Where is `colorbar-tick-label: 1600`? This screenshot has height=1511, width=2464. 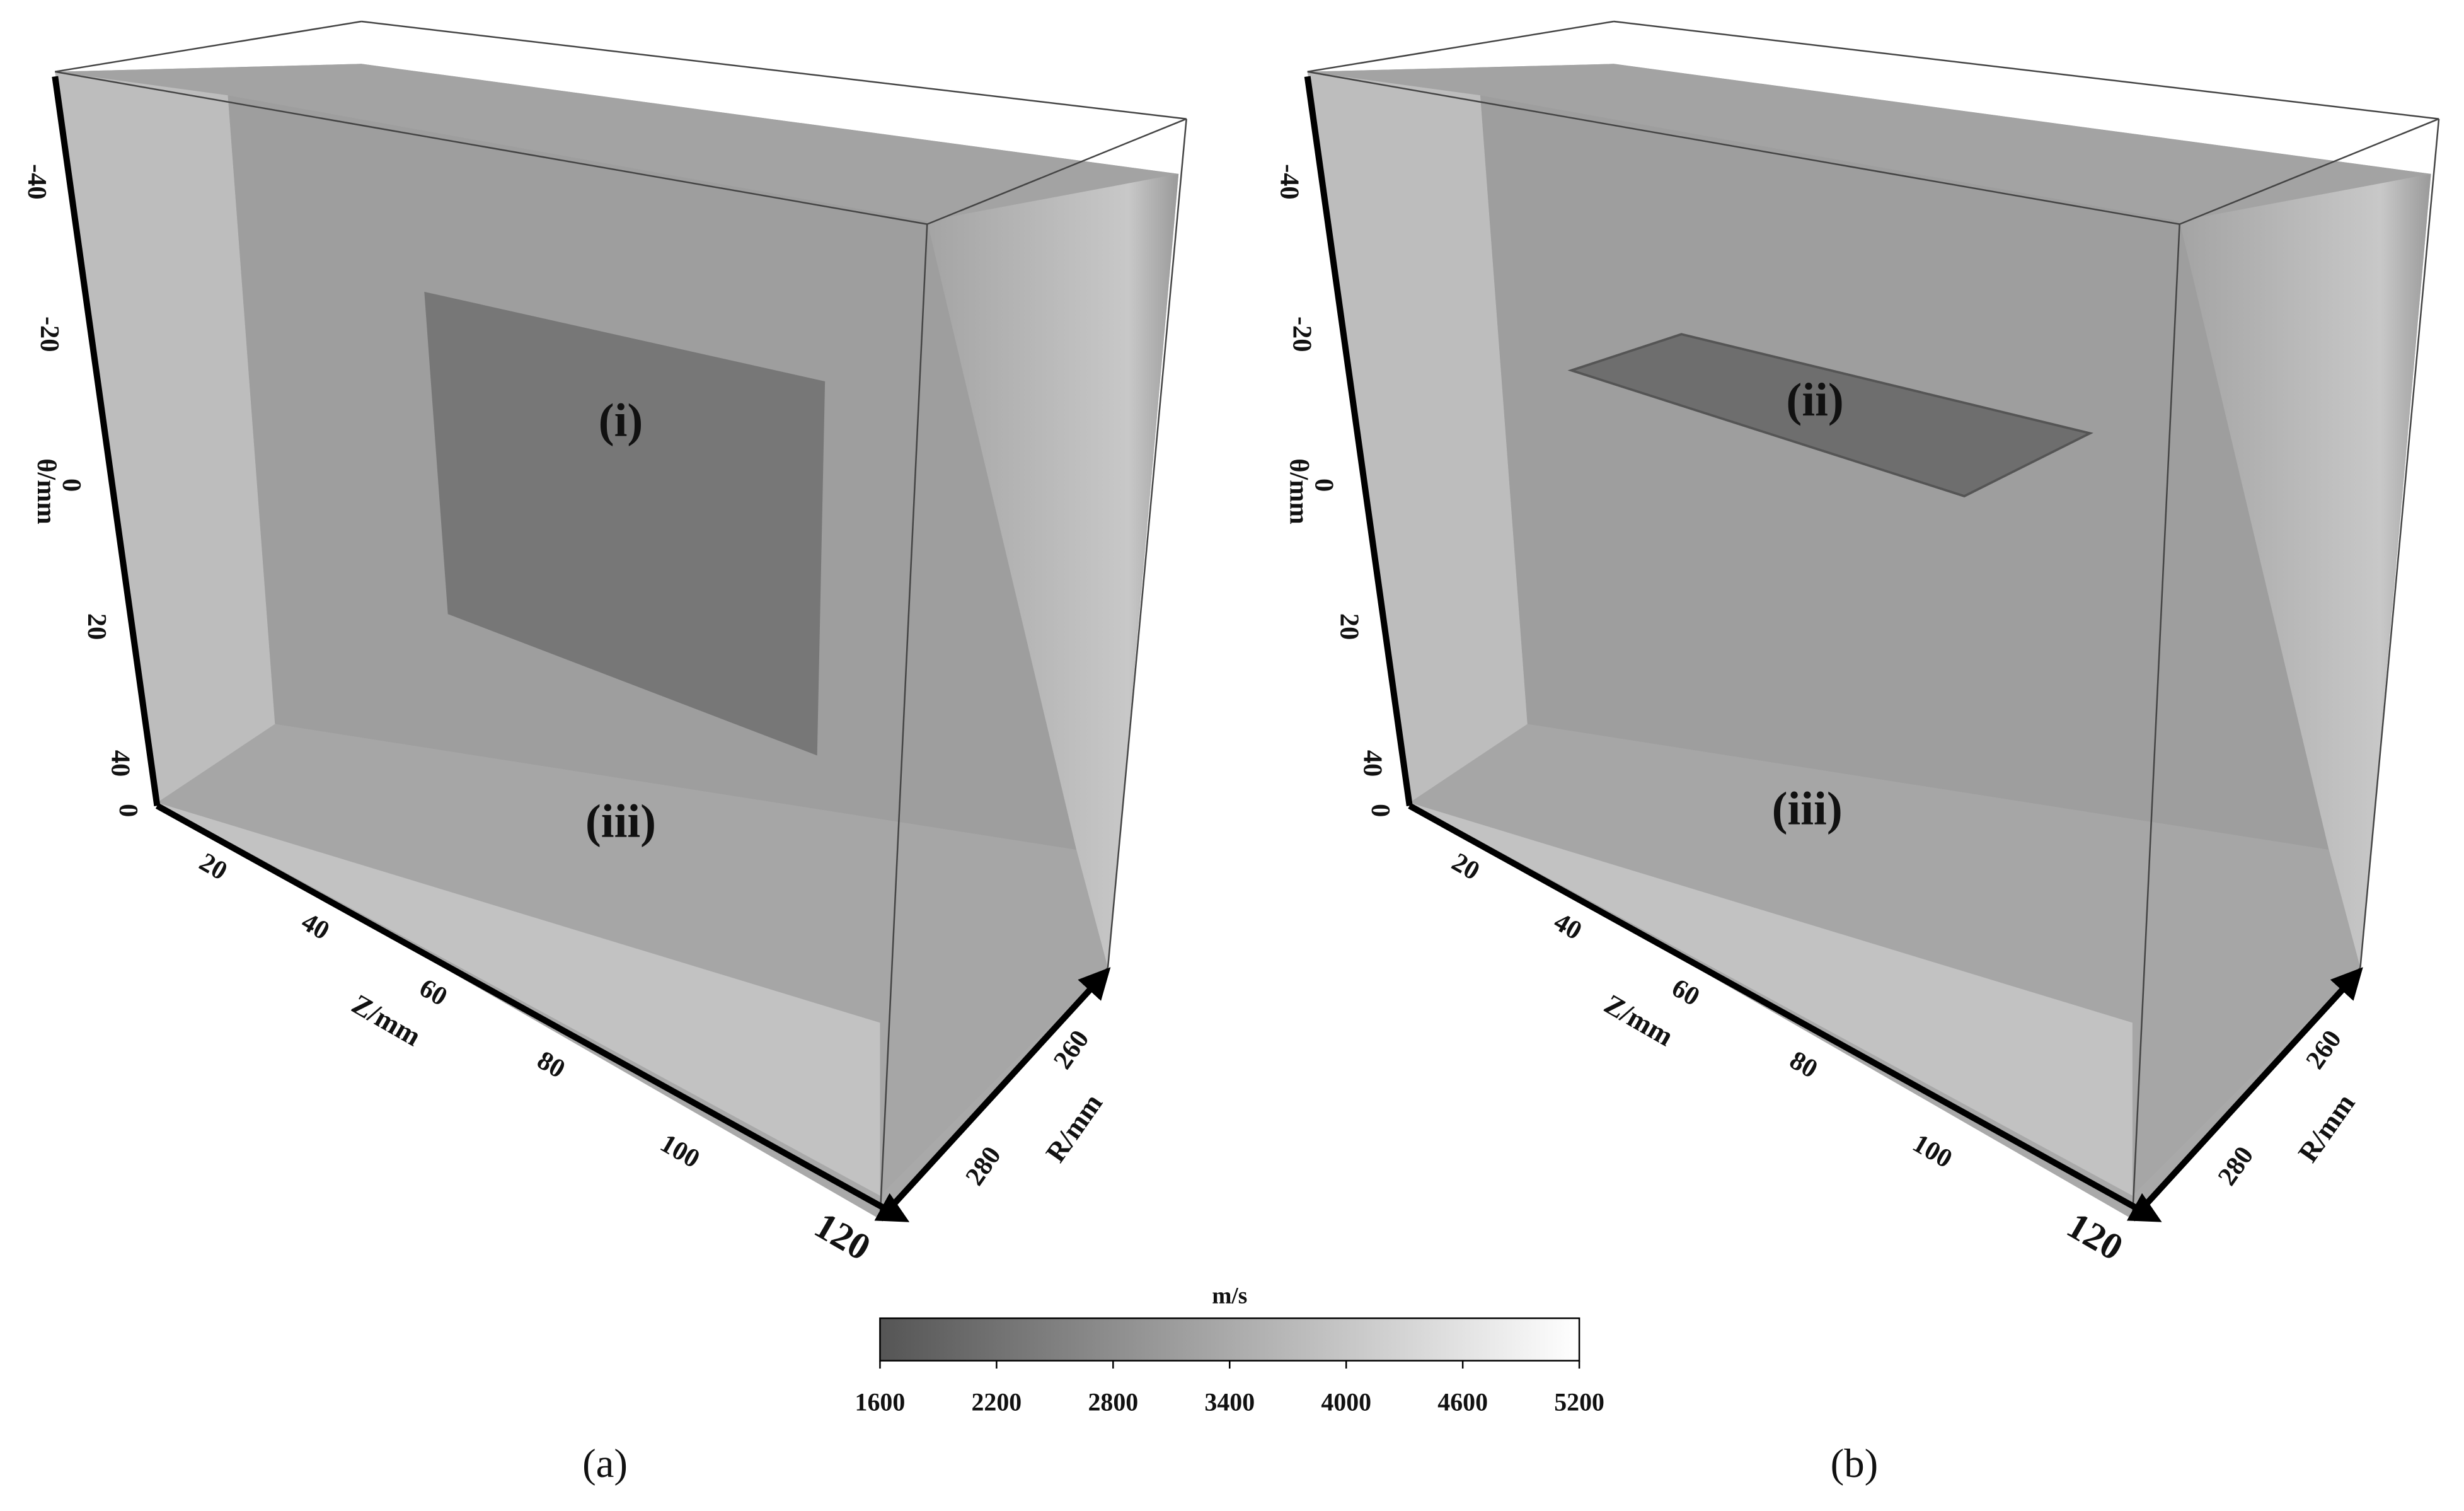
colorbar-tick-label: 1600 is located at coordinates (880, 1402).